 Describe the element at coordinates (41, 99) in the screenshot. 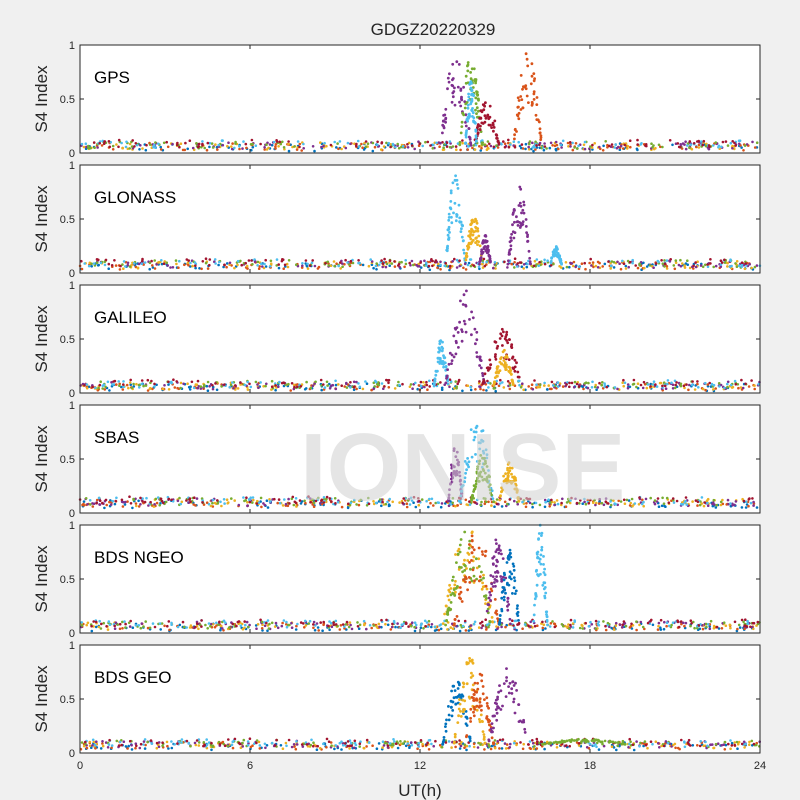

I see `y-axis-label: S4 Index` at that location.